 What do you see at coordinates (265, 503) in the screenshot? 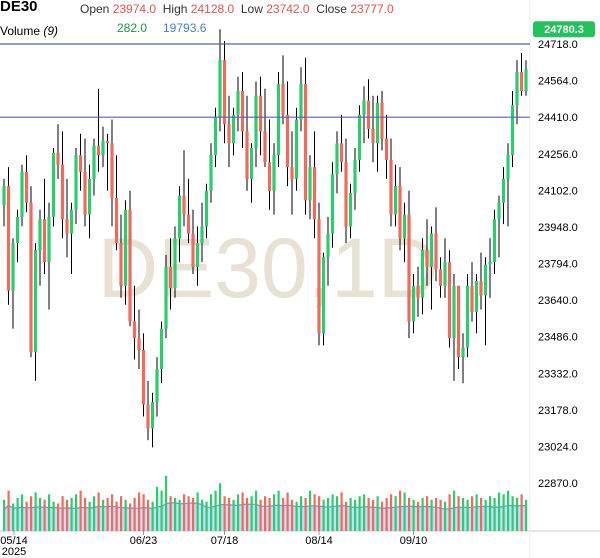
I see `volume-pane` at bounding box center [265, 503].